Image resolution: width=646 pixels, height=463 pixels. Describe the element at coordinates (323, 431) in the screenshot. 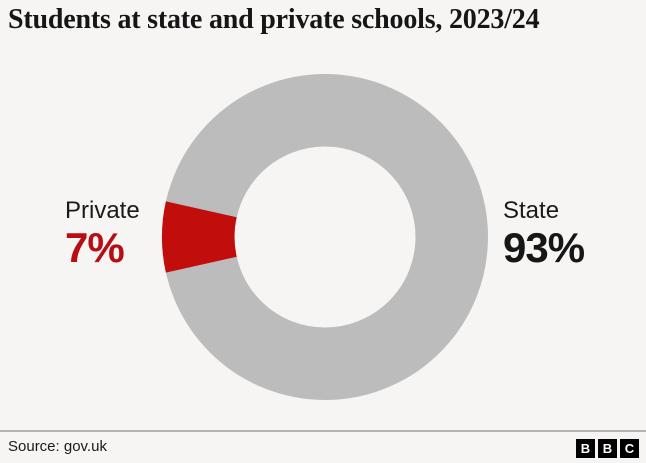

I see `footer-divider` at that location.